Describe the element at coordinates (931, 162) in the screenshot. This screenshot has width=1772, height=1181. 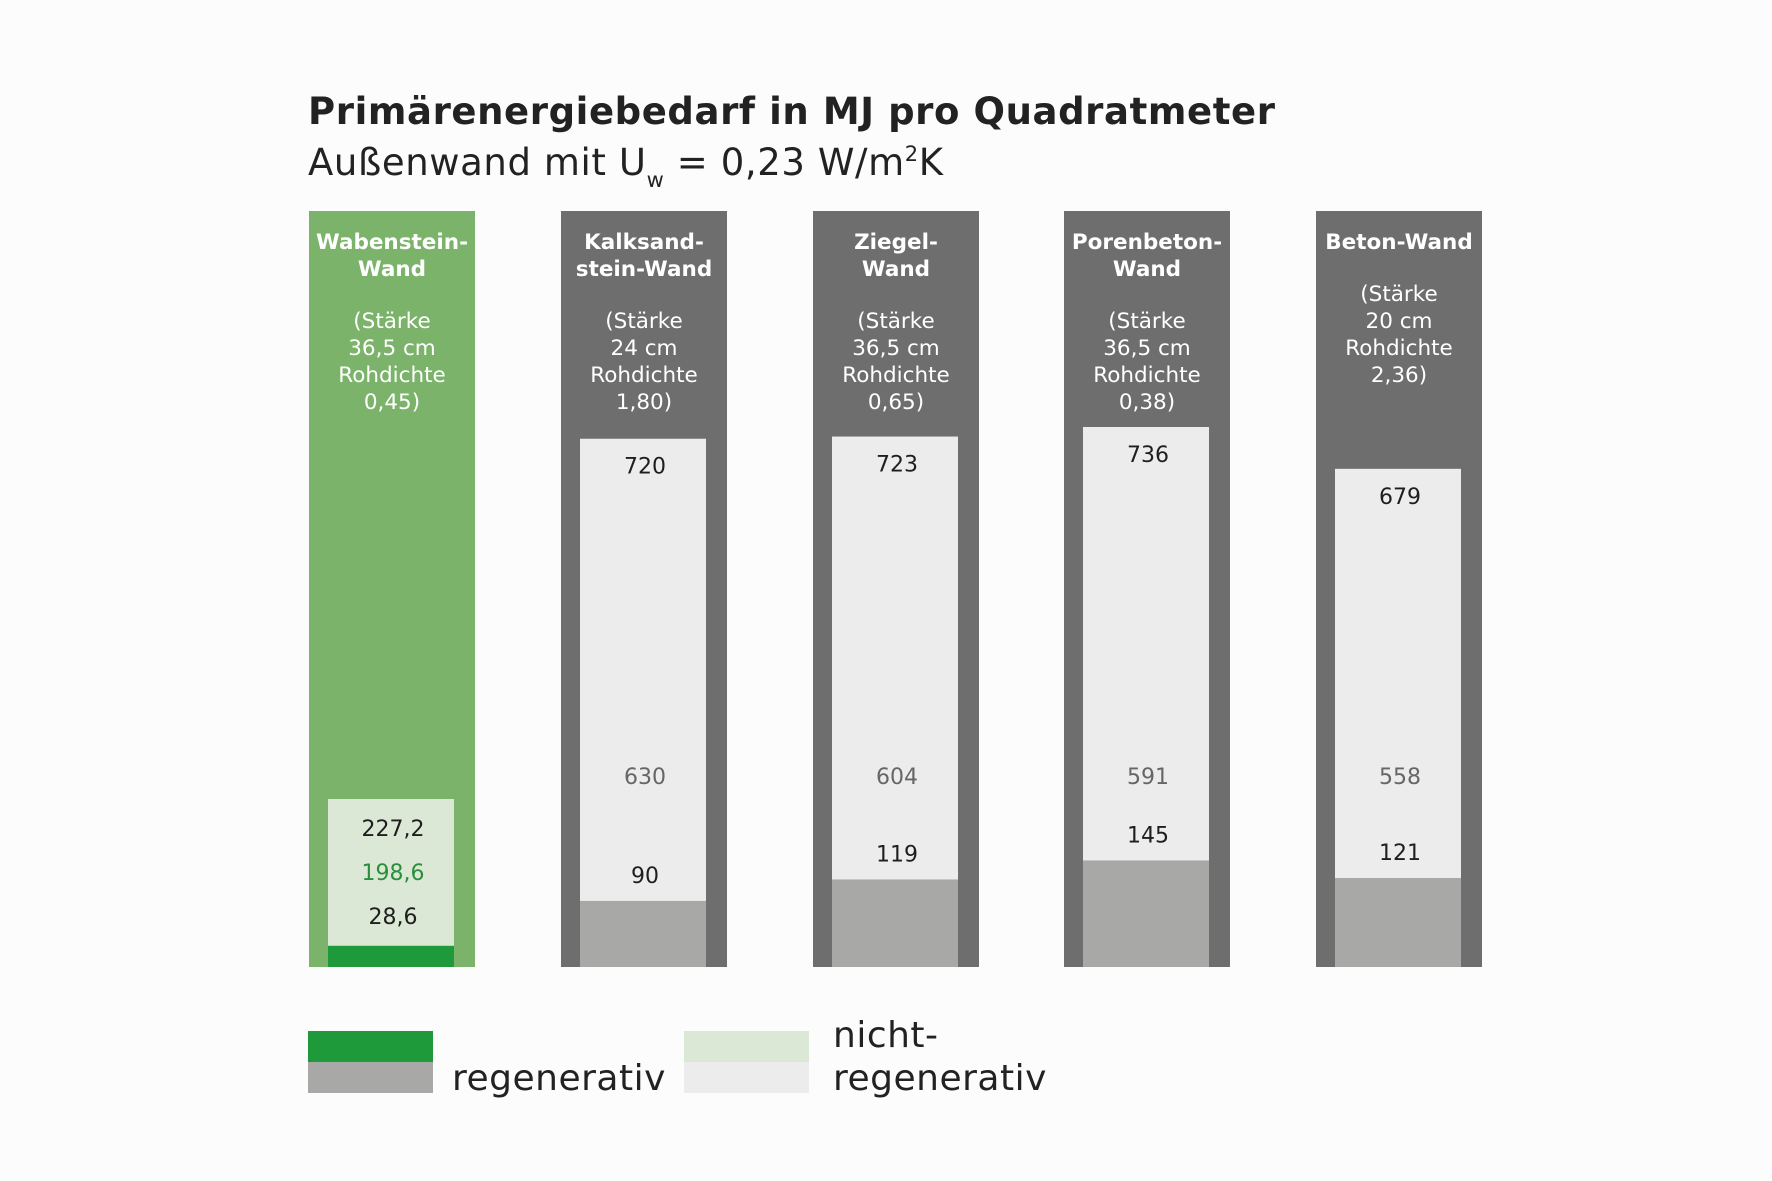
I see `subtitle-suffix: K` at that location.